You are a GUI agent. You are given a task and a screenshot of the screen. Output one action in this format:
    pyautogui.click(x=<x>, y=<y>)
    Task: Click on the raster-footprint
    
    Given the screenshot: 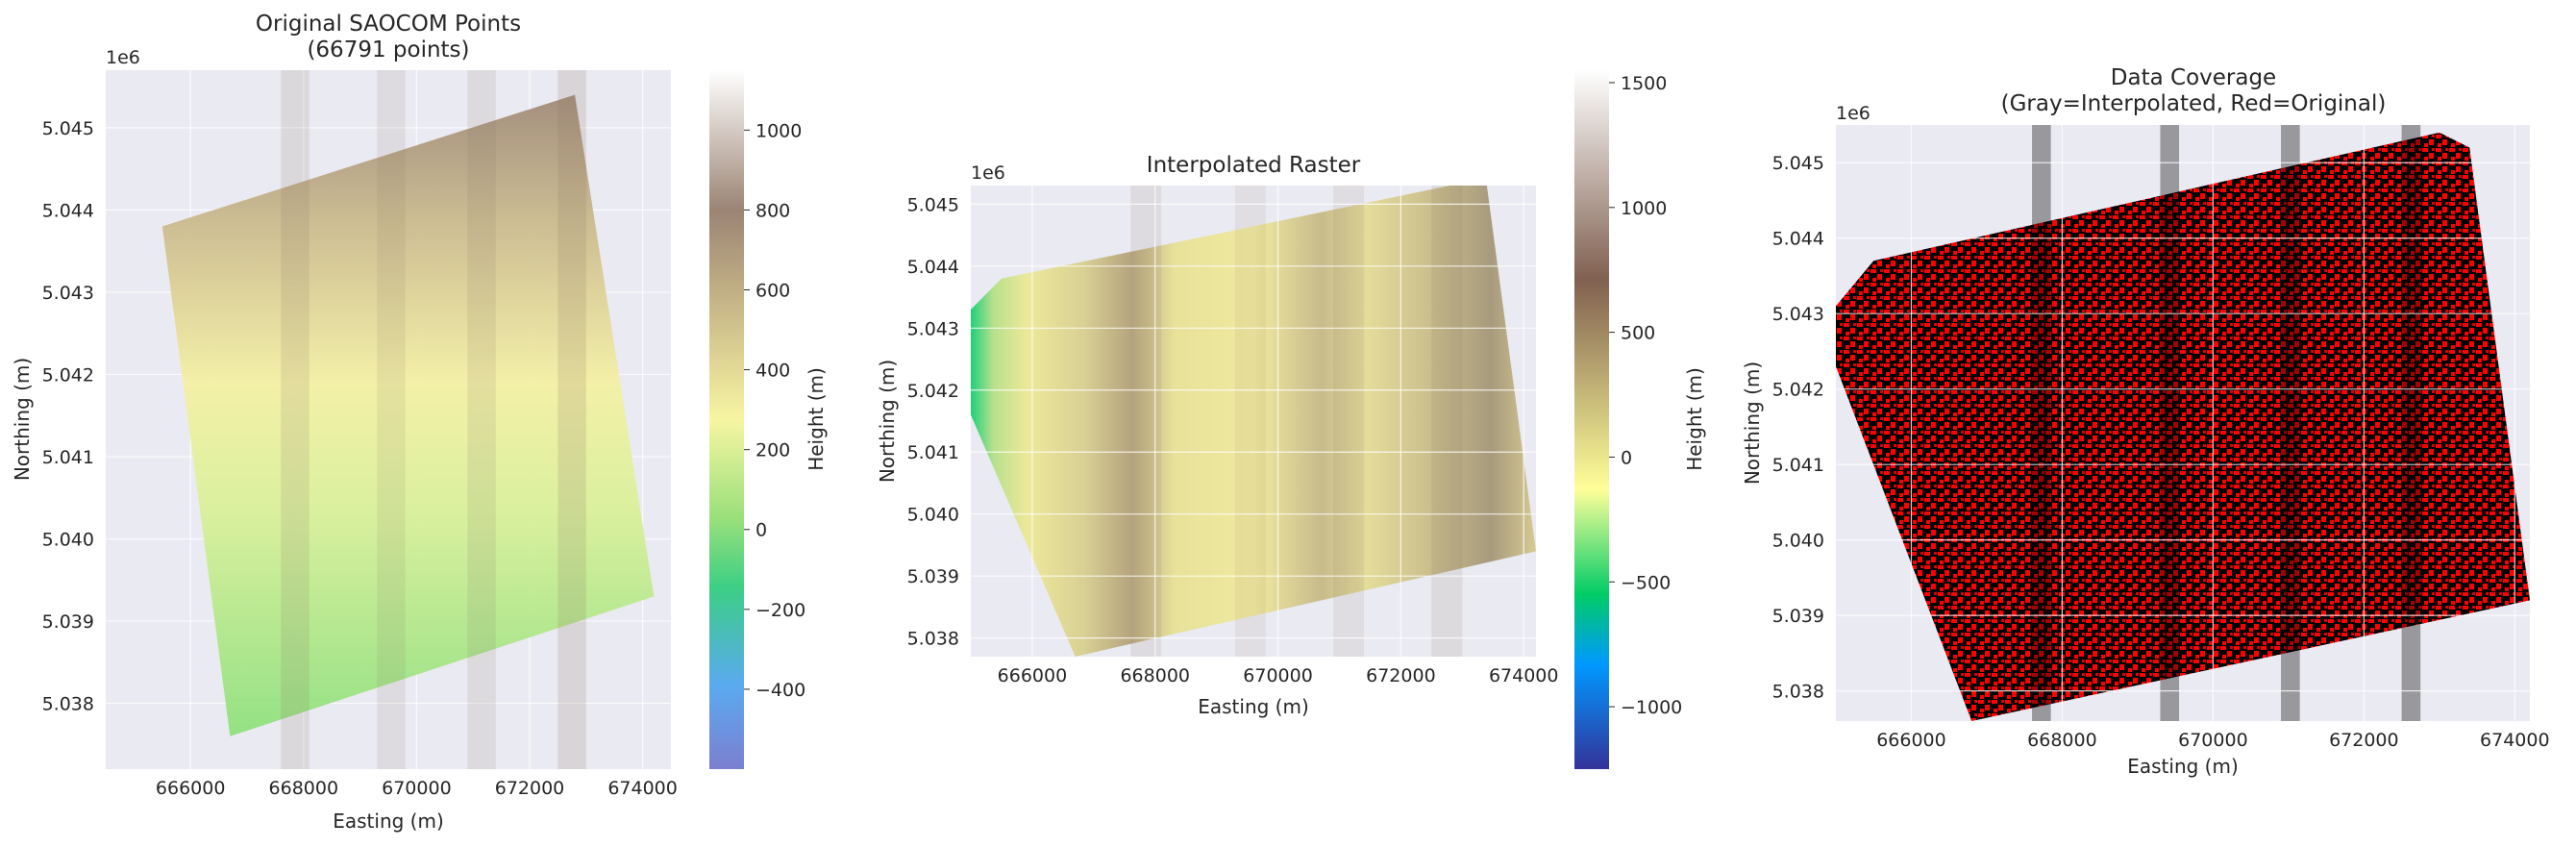 What is the action you would take?
    pyautogui.click(x=1253, y=421)
    